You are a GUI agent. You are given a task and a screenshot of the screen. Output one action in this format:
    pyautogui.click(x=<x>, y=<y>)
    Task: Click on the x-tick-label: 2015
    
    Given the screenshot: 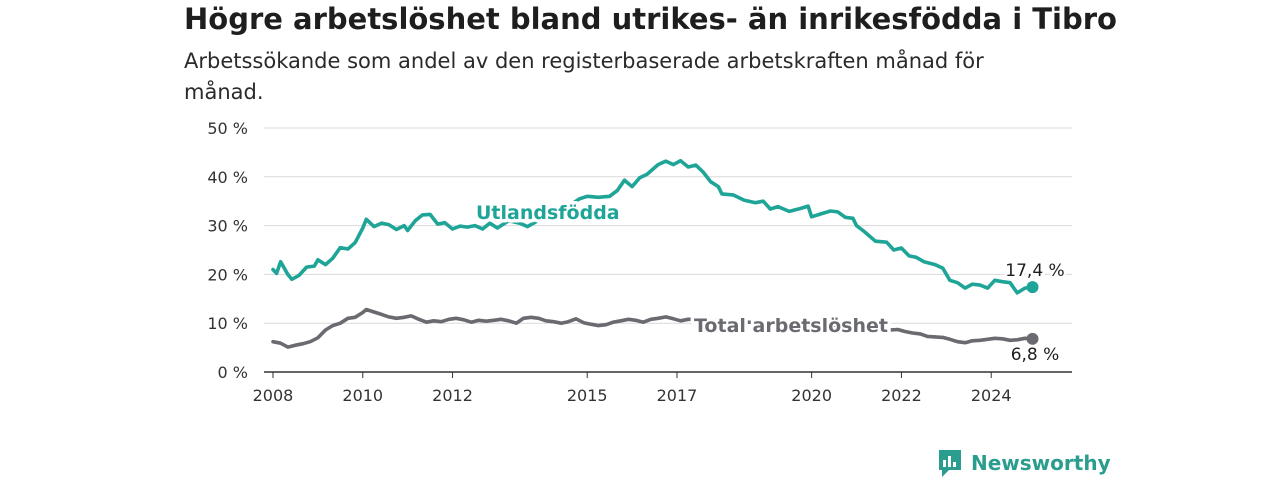 What is the action you would take?
    pyautogui.click(x=587, y=395)
    